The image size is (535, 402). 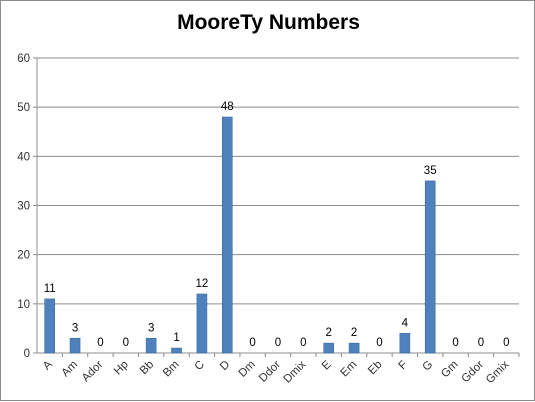 What do you see at coordinates (472, 372) in the screenshot?
I see `x-tick-label-Gdor: Gdor` at bounding box center [472, 372].